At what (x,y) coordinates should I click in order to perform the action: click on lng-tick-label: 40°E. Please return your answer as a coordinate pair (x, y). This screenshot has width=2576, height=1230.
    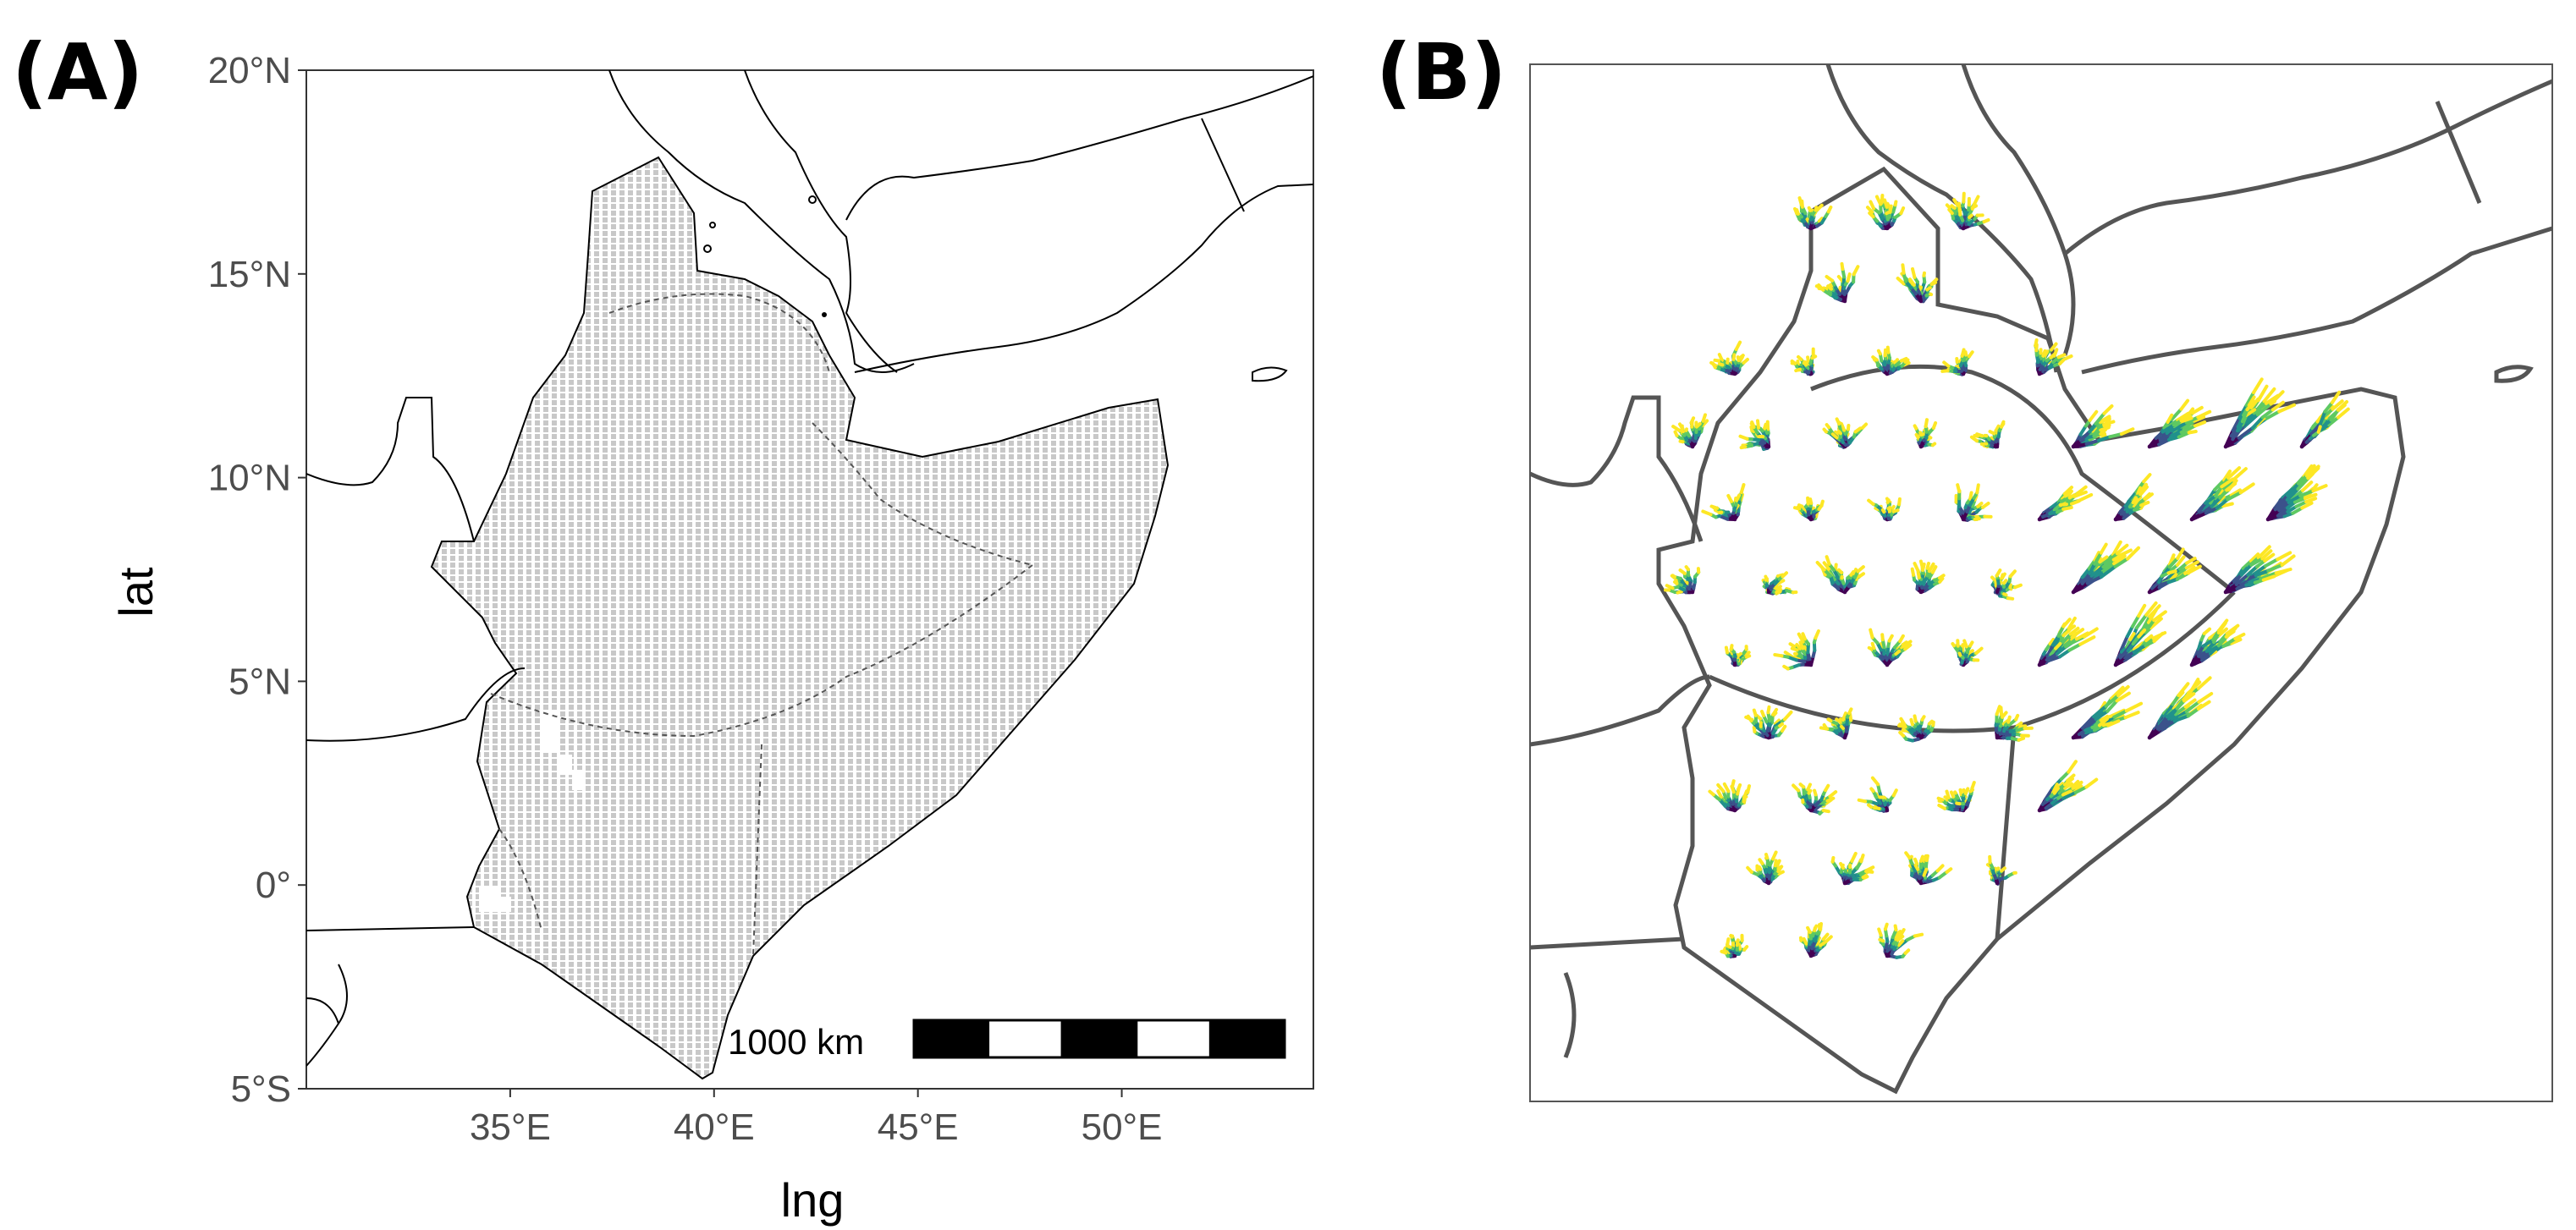
    Looking at the image, I should click on (714, 1127).